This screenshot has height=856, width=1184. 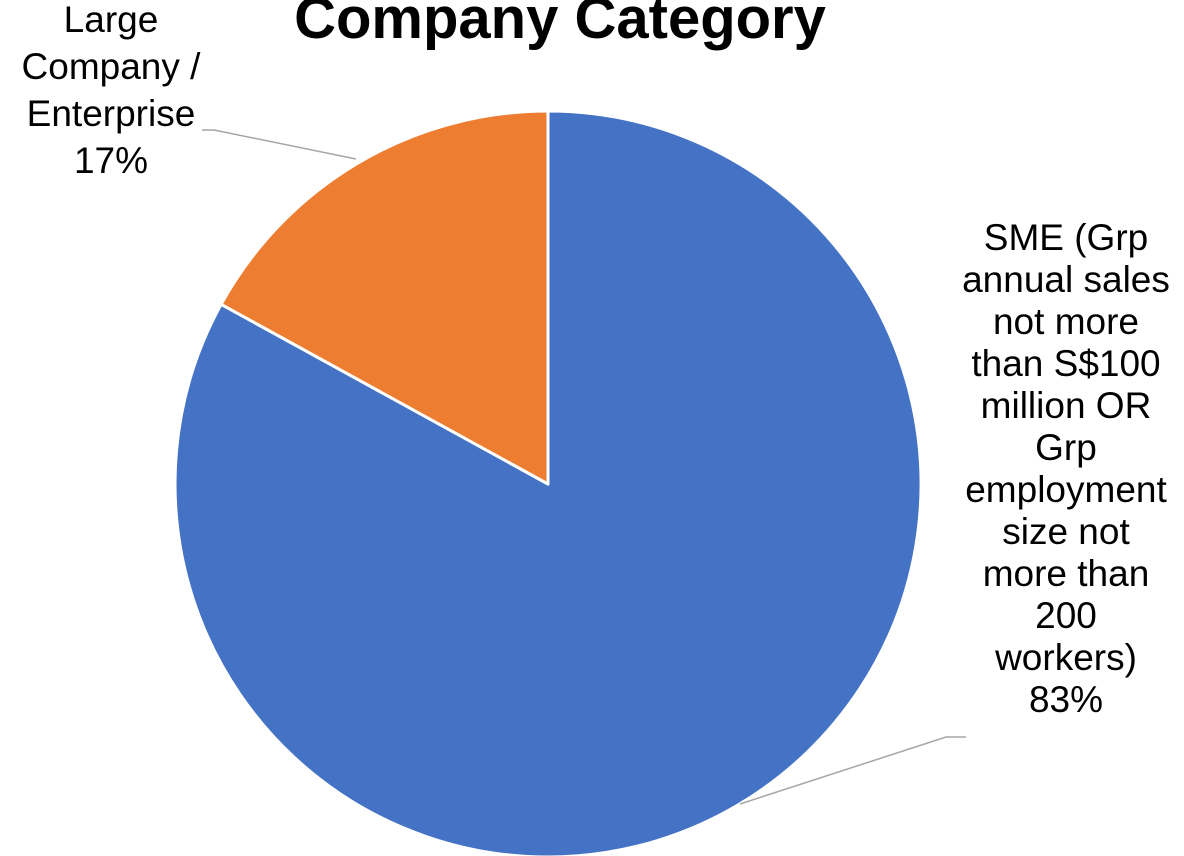 What do you see at coordinates (1066, 573) in the screenshot?
I see `data-label-line: more than` at bounding box center [1066, 573].